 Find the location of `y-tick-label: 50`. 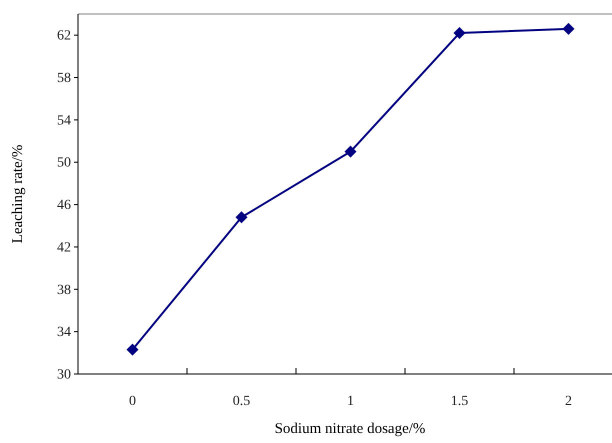

y-tick-label: 50 is located at coordinates (64, 163).